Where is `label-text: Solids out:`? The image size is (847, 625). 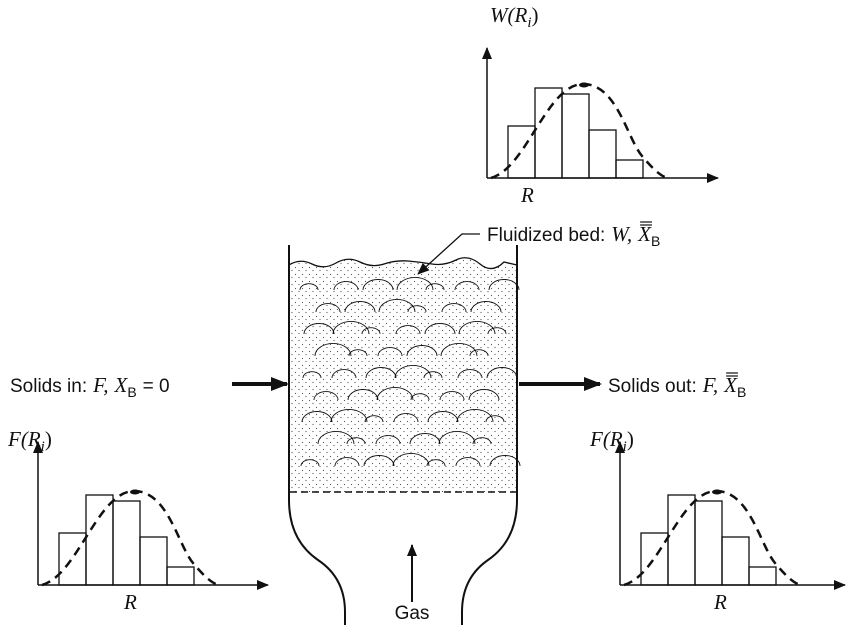
label-text: Solids out: is located at coordinates (652, 386).